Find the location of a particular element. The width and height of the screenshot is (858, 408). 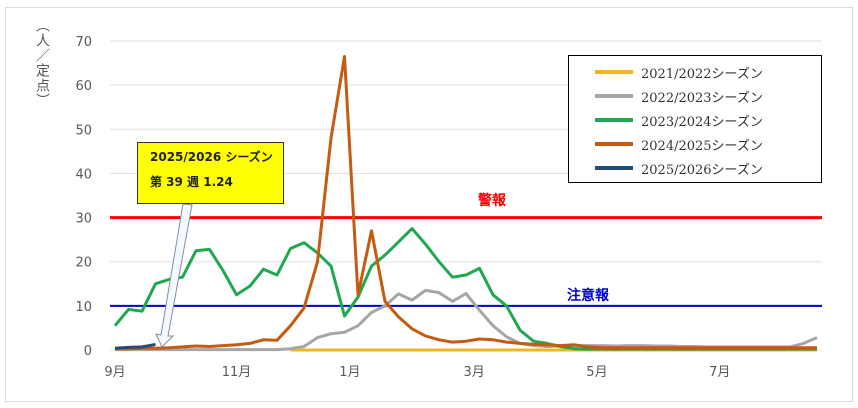

legend-item: 2021/2022シーズン is located at coordinates (708, 72).